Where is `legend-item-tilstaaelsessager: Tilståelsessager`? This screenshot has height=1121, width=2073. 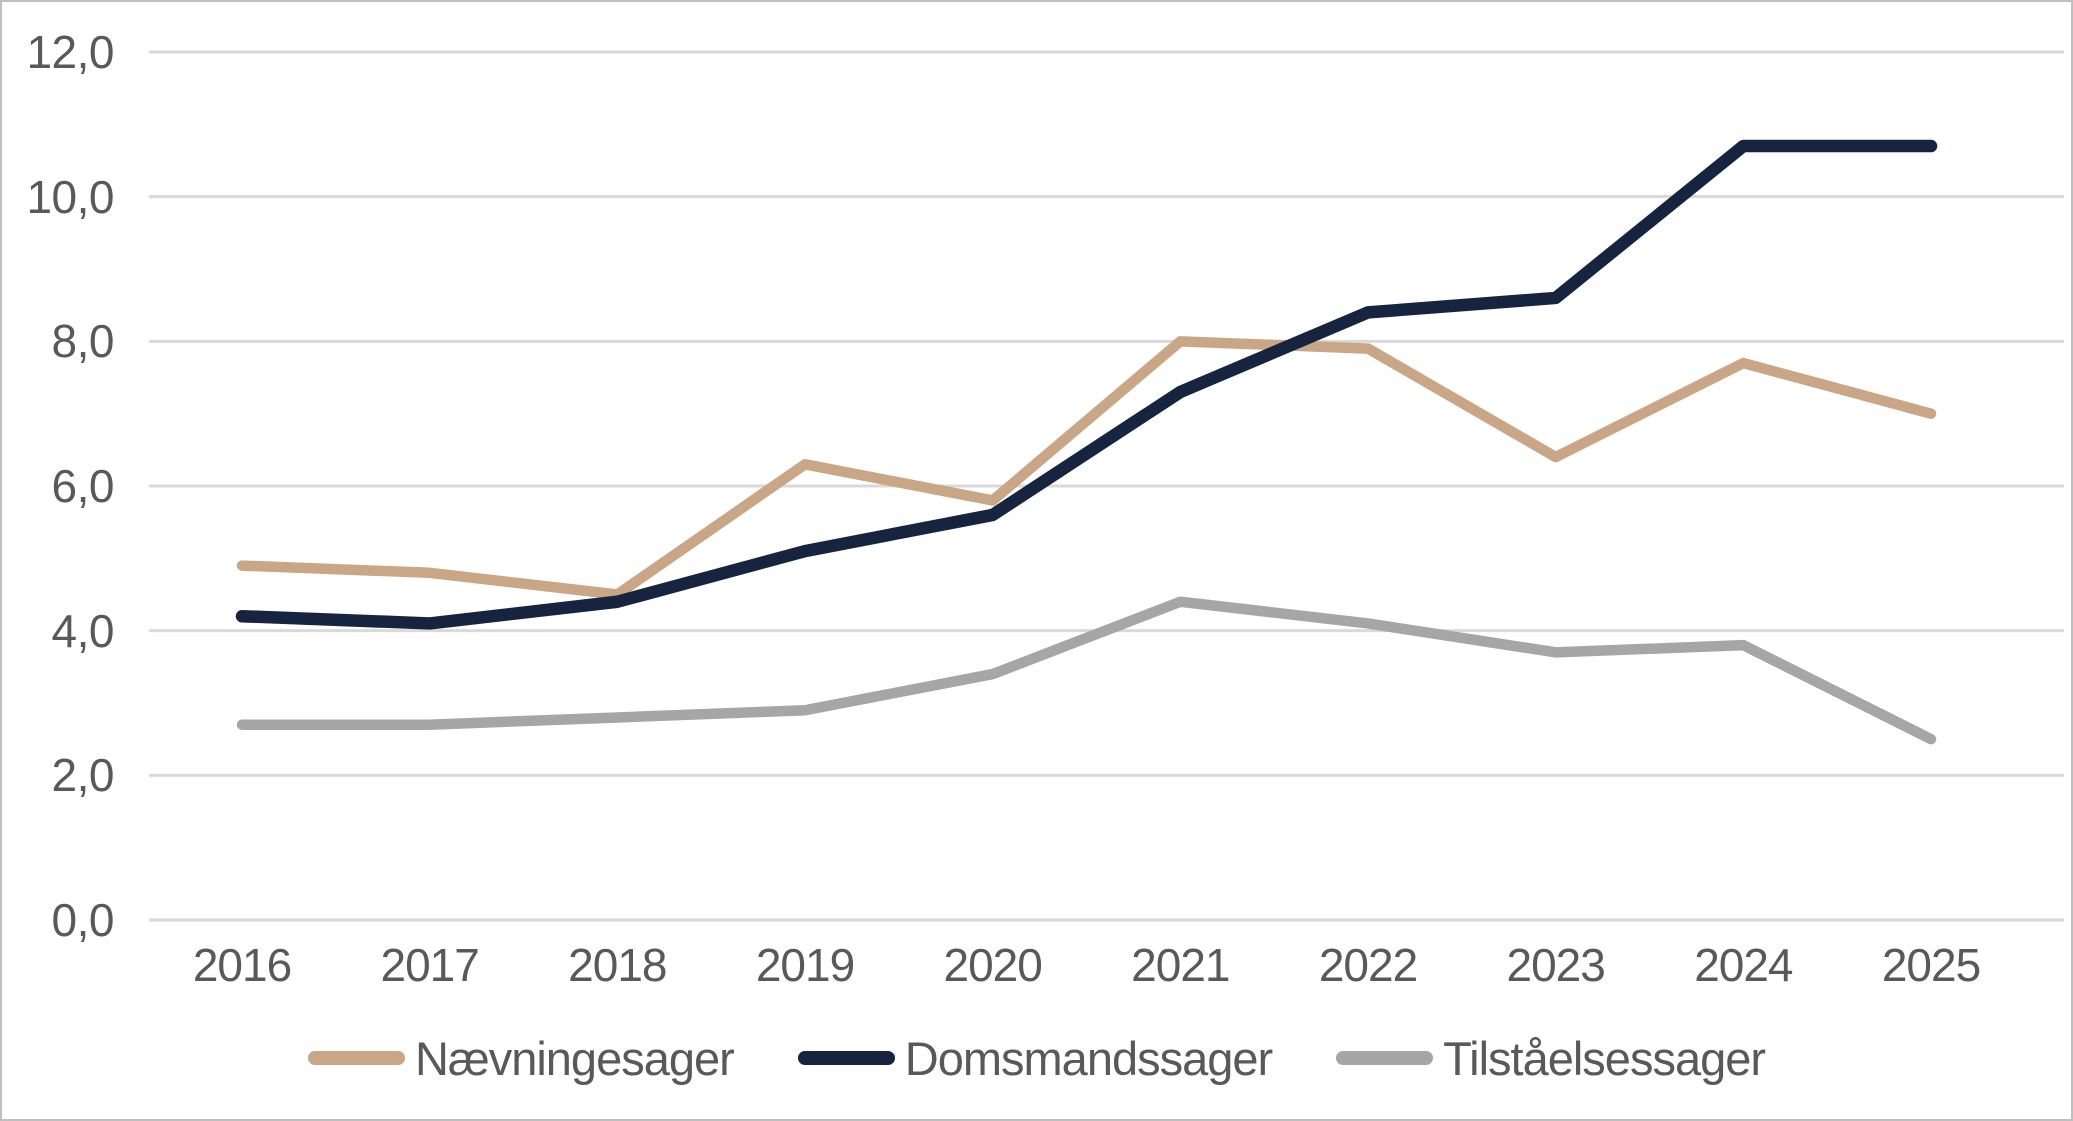 legend-item-tilstaaelsessager: Tilståelsessager is located at coordinates (1551, 1058).